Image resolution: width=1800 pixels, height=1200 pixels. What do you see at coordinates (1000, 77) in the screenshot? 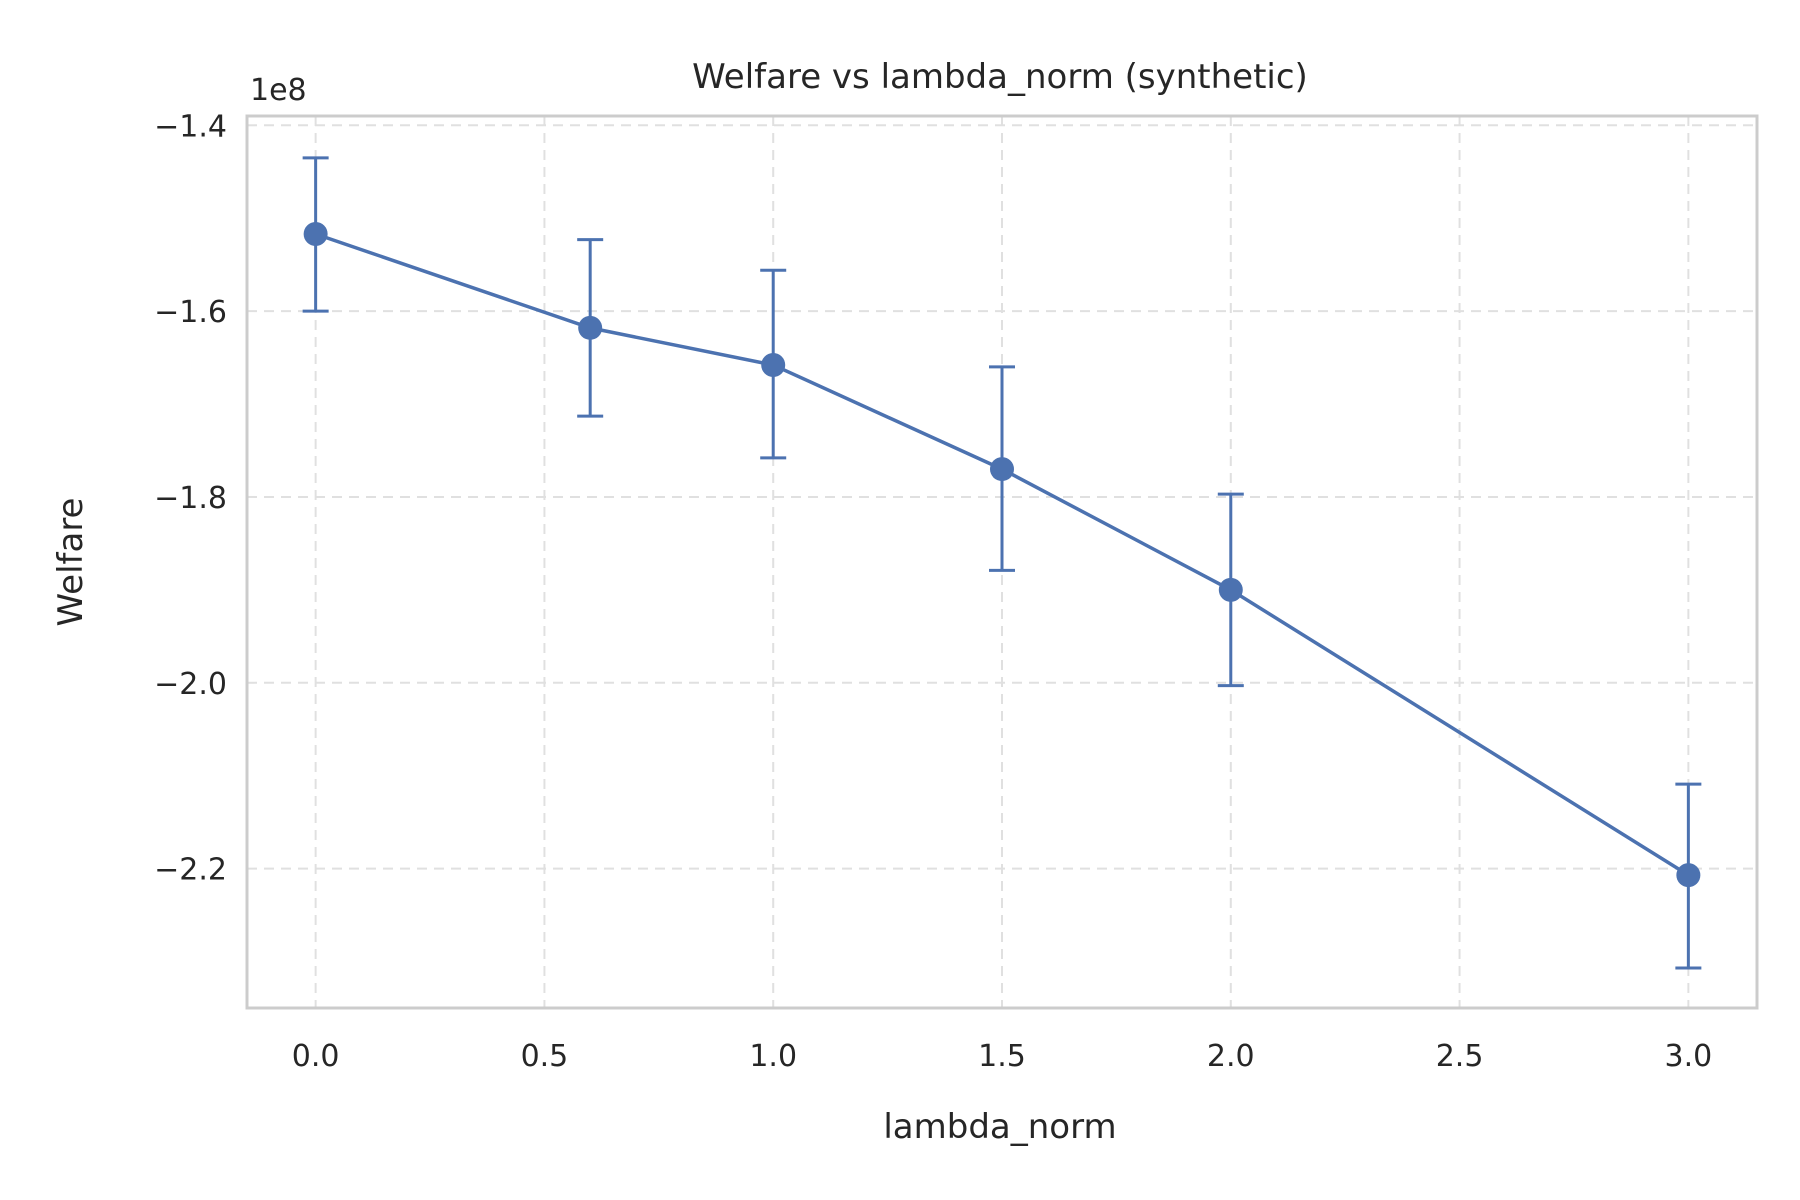
I see `chart-title: Welfare vs lambda_norm (synthetic)` at bounding box center [1000, 77].